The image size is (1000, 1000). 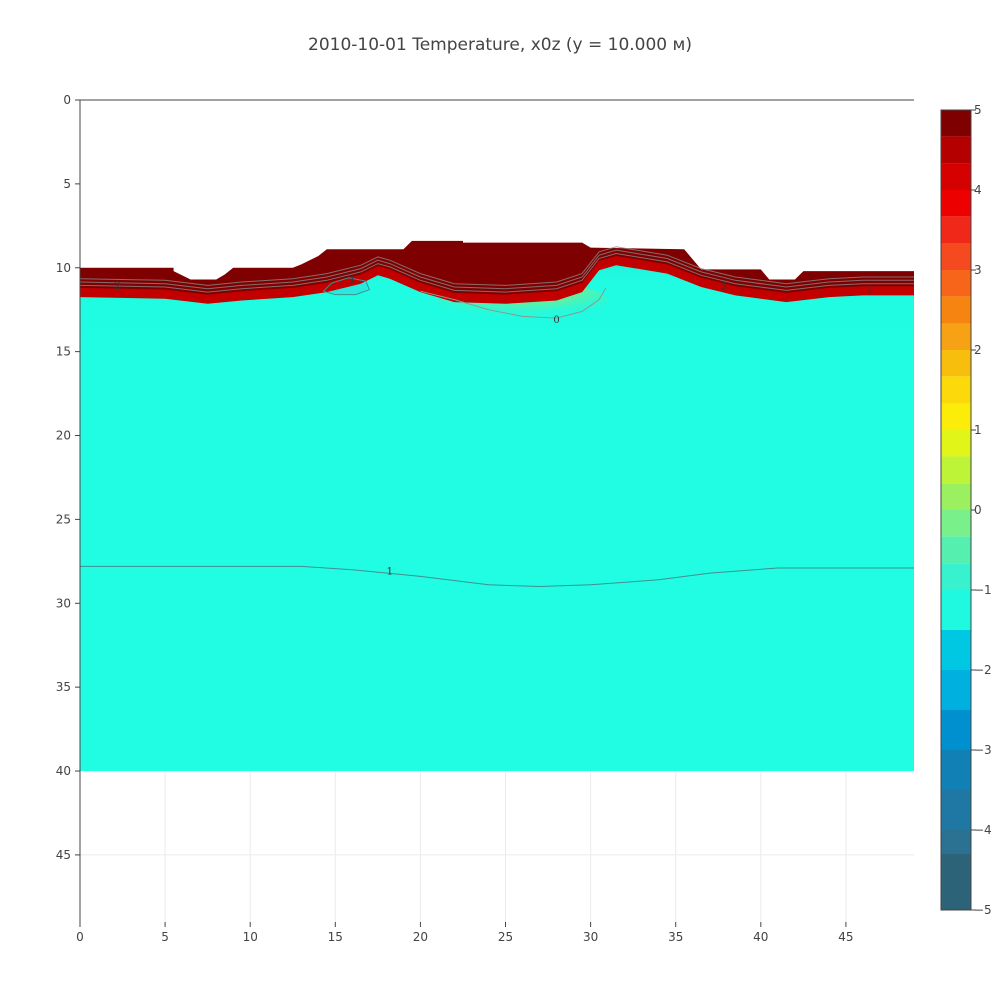 I want to click on y-tick-label: 0, so click(x=67, y=100).